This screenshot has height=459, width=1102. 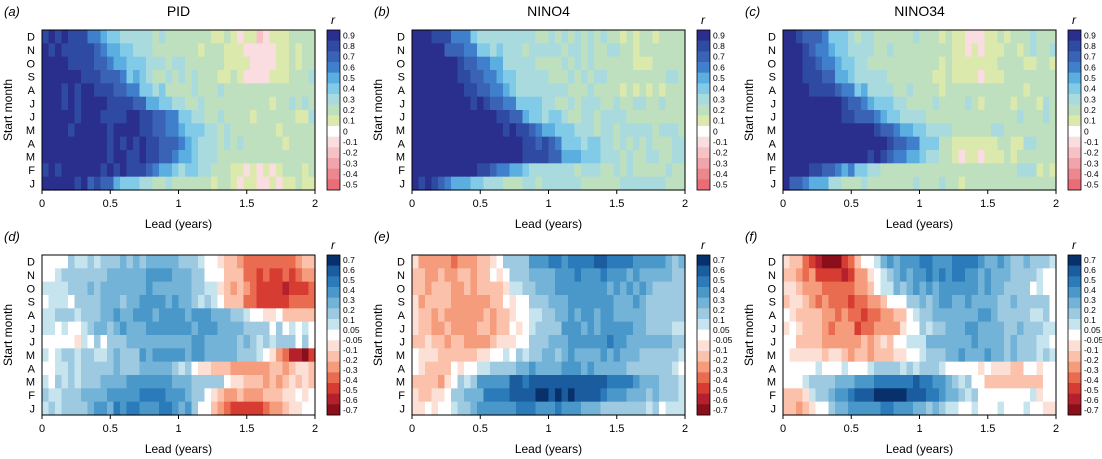 I want to click on panel-title: NINO4, so click(x=548, y=11).